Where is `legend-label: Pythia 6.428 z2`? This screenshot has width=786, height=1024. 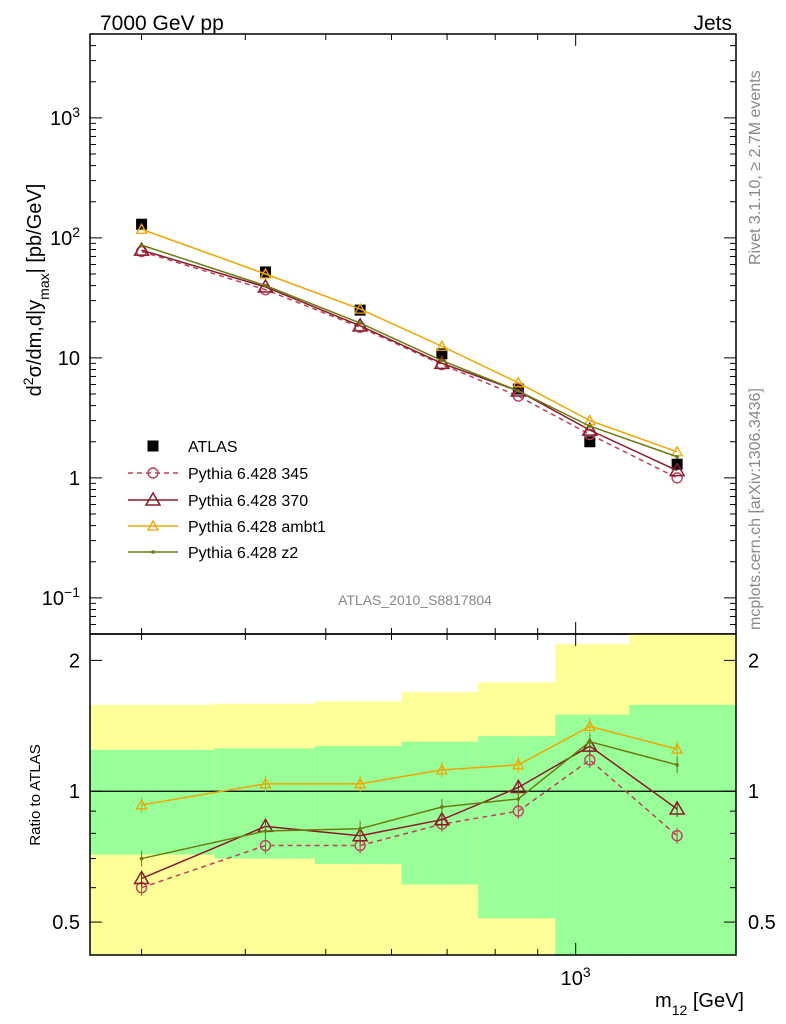 legend-label: Pythia 6.428 z2 is located at coordinates (243, 553).